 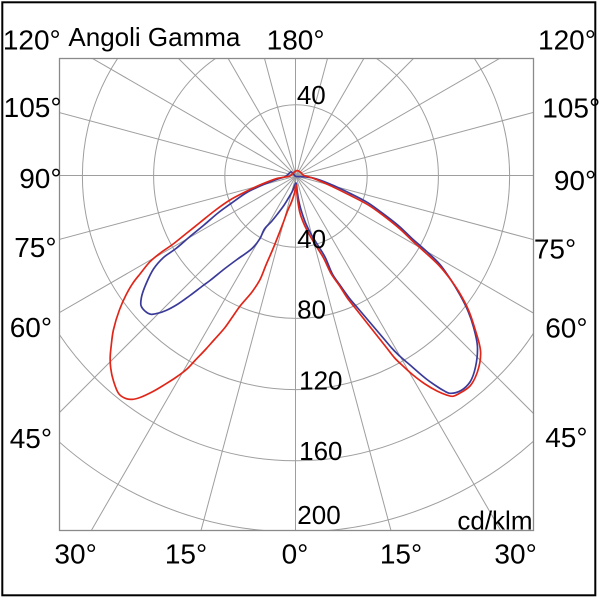 I want to click on svg-text: 200, so click(x=318, y=515).